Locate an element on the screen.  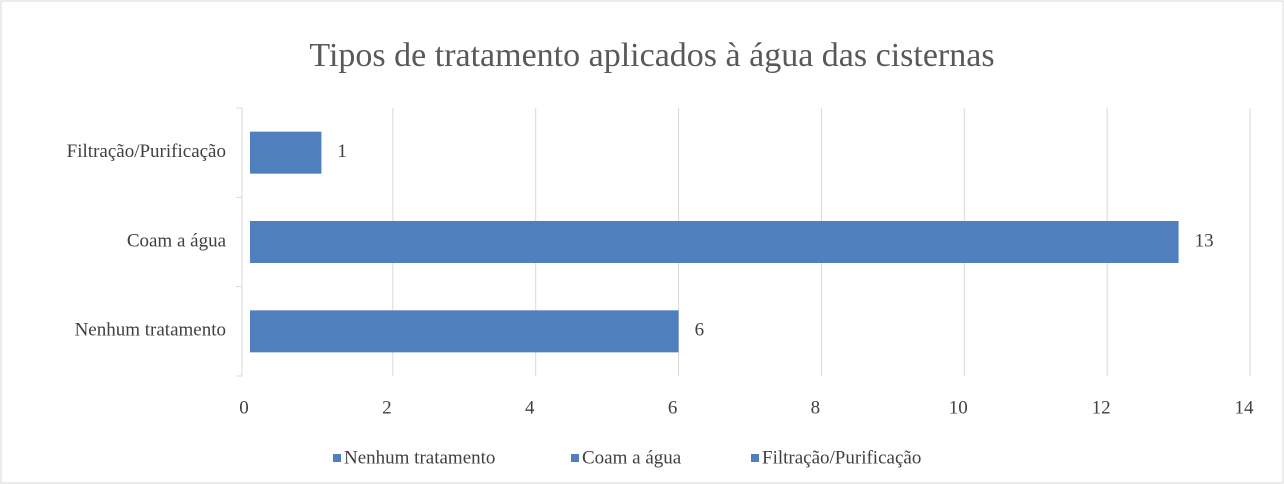
y-tick-label: Nenhum tratamento is located at coordinates (150, 330).